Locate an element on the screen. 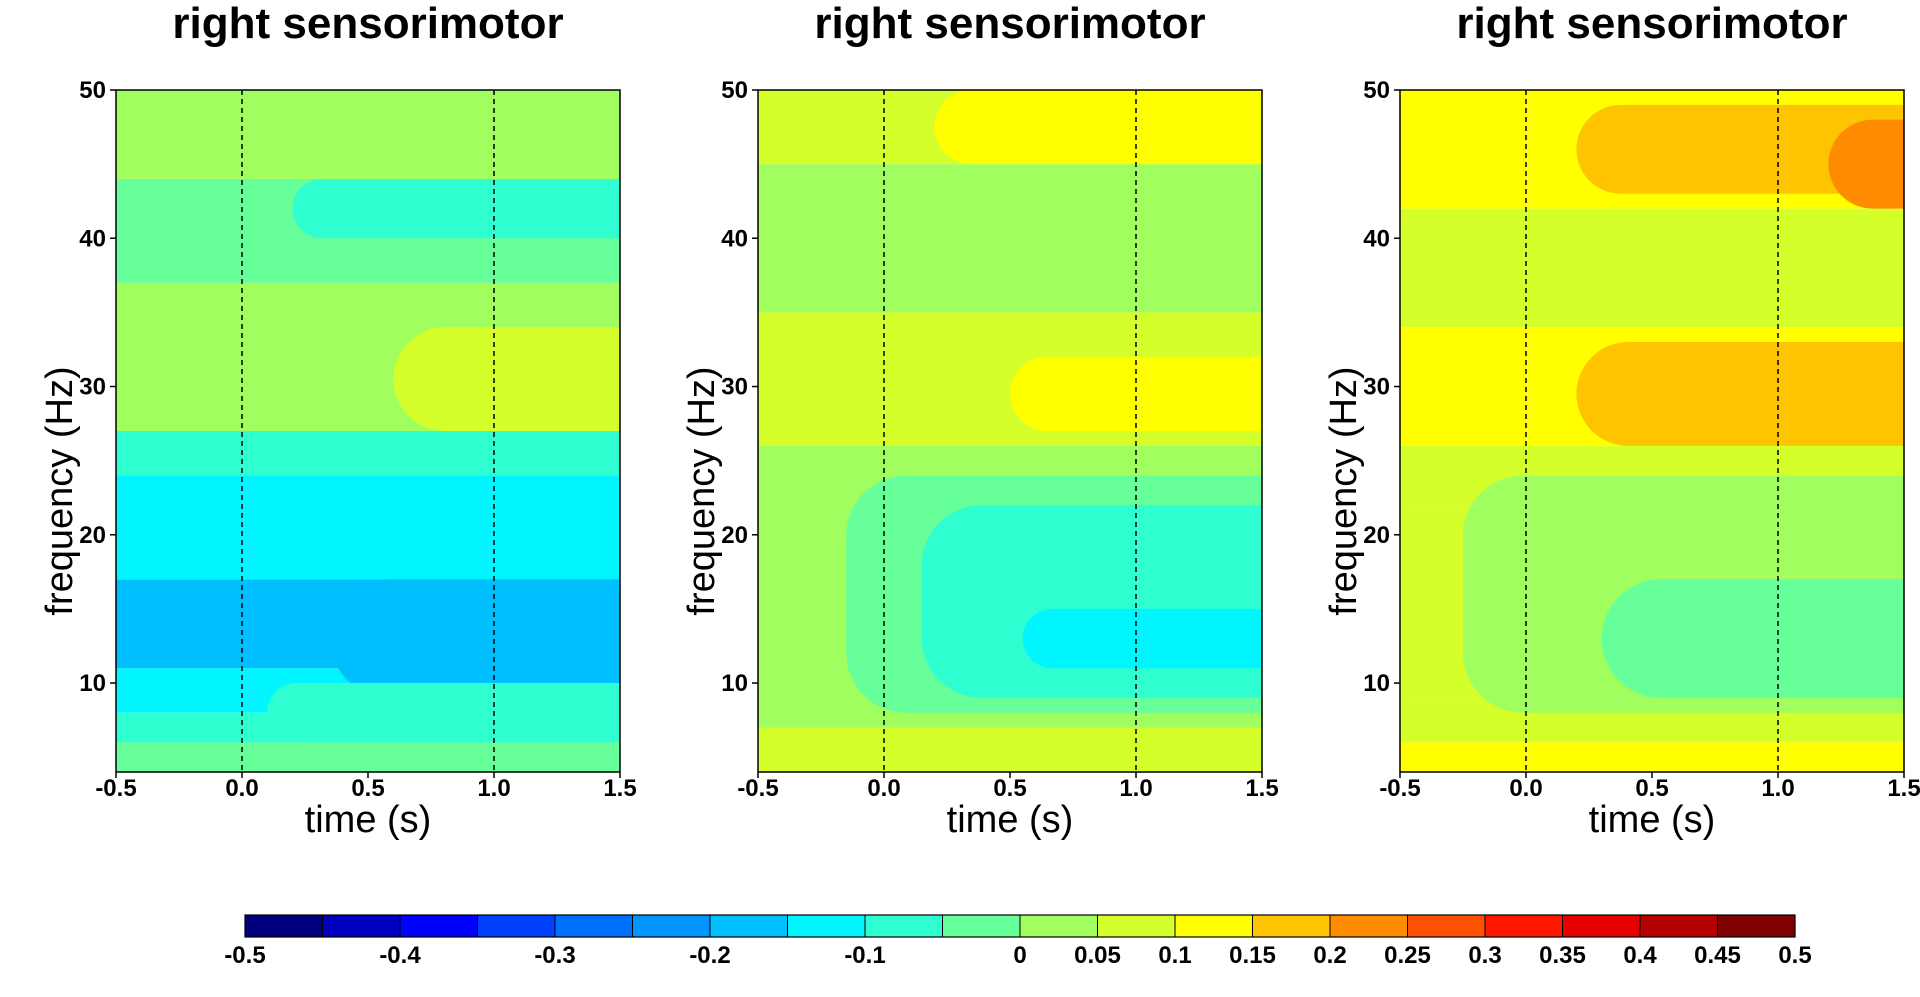 The height and width of the screenshot is (997, 1920). colorbar-tick-label: 0.1 is located at coordinates (1174, 955).